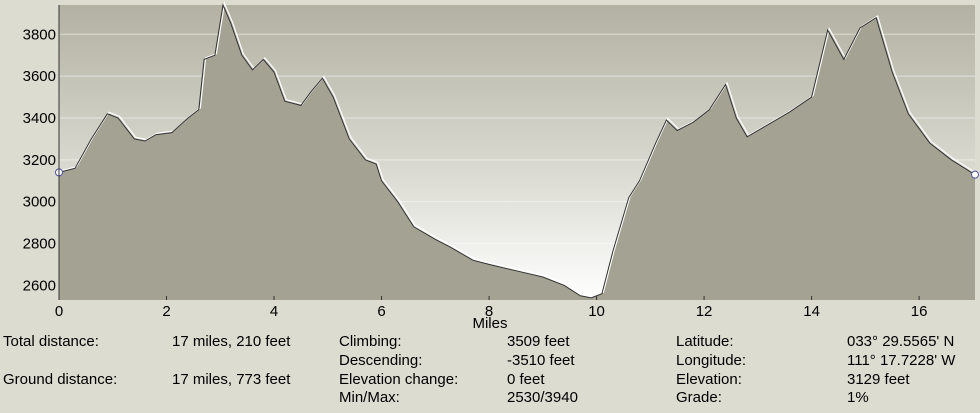  I want to click on x-tick-label: 8, so click(489, 311).